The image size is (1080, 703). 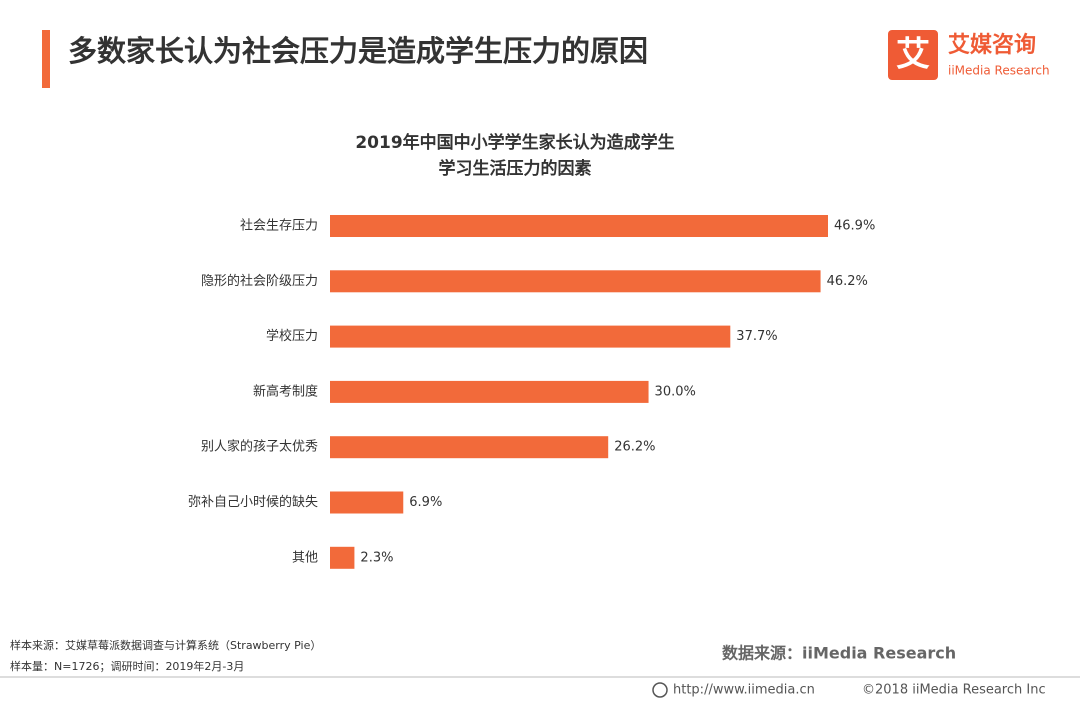 I want to click on logo-box, so click(x=913, y=55).